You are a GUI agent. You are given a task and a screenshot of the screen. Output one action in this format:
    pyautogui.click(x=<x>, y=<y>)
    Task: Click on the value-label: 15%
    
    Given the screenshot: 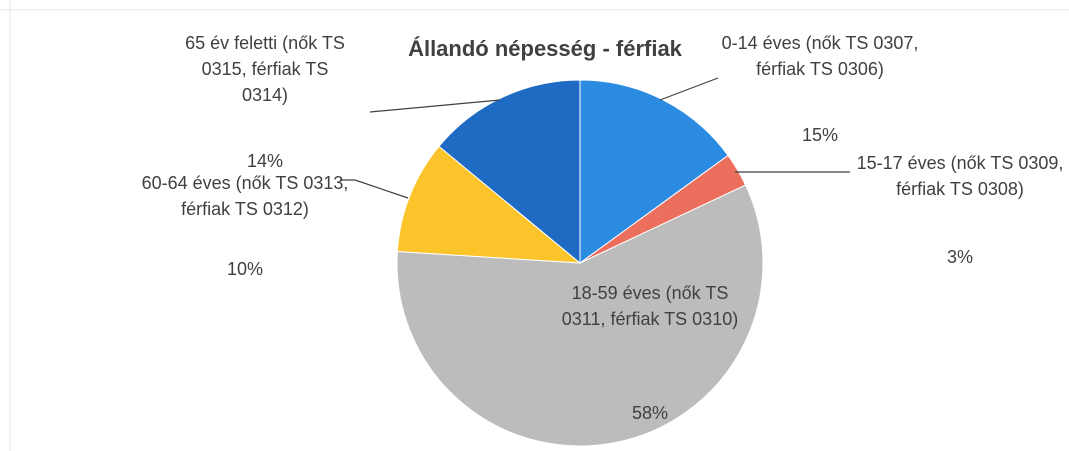 What is the action you would take?
    pyautogui.click(x=820, y=135)
    